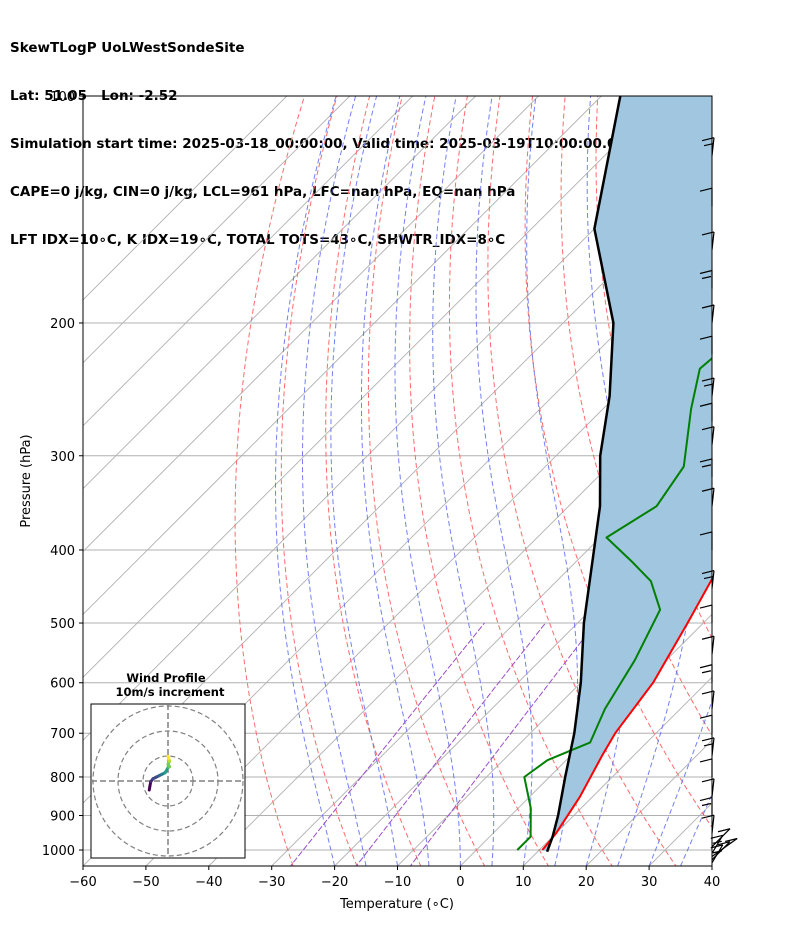 Image resolution: width=794 pixels, height=937 pixels. Describe the element at coordinates (62, 457) in the screenshot. I see `y-tick-label: 300` at that location.